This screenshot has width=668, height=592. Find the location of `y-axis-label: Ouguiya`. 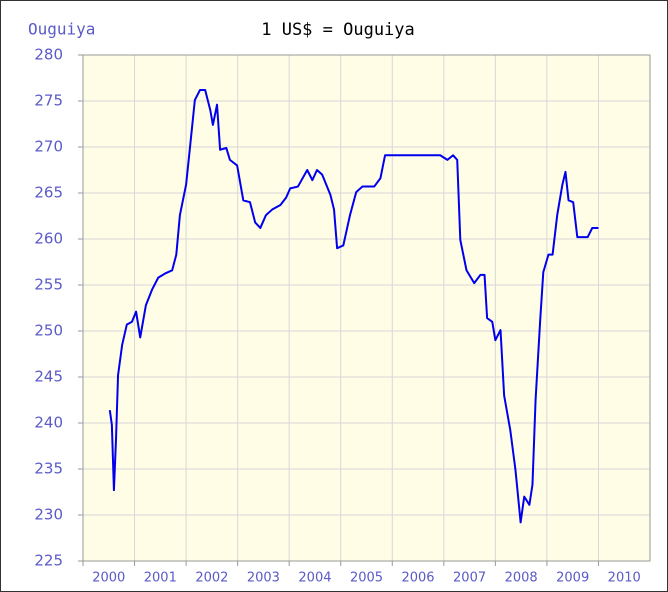

y-axis-label: Ouguiya is located at coordinates (61, 29).